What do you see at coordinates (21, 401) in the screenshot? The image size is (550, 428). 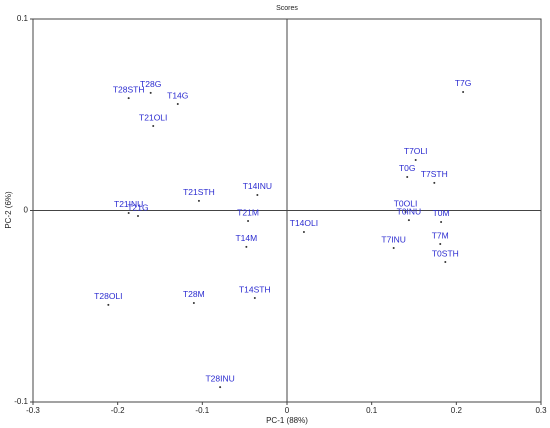 I see `y-tick-label: -0.1` at bounding box center [21, 401].